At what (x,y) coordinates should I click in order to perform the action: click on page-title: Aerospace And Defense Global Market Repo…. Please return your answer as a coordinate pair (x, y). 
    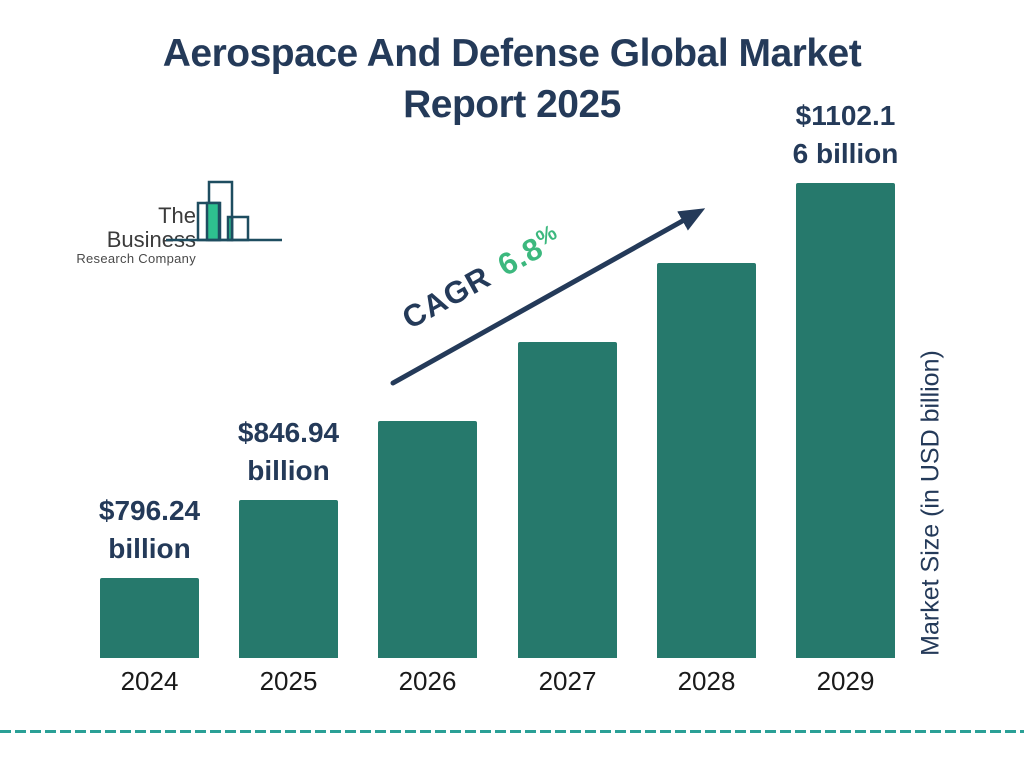
    Looking at the image, I should click on (512, 79).